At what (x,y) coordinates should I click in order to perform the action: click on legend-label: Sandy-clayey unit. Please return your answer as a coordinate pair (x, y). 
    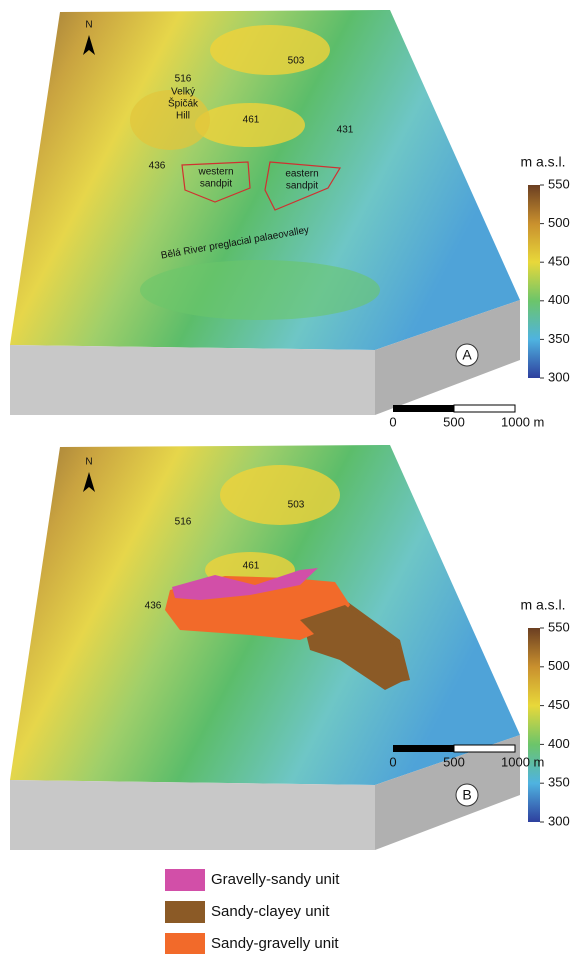
    Looking at the image, I should click on (270, 911).